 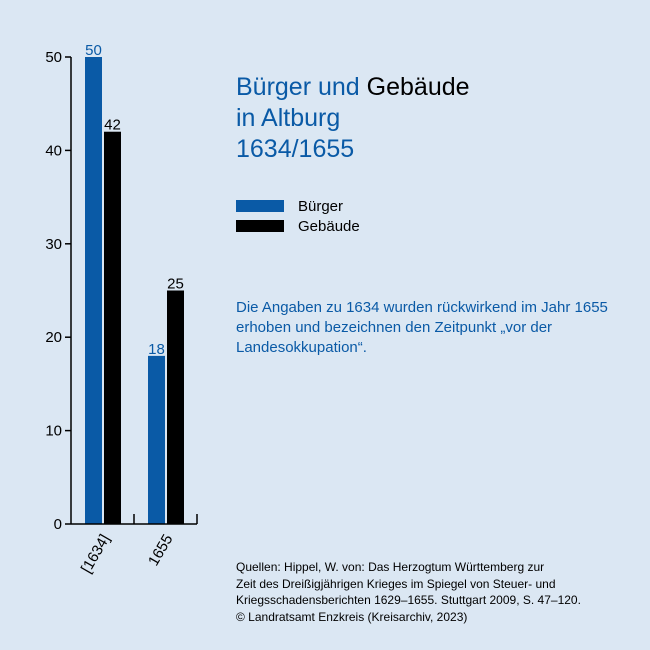 I want to click on legend-item-gebaeude: Gebäude, so click(x=298, y=226).